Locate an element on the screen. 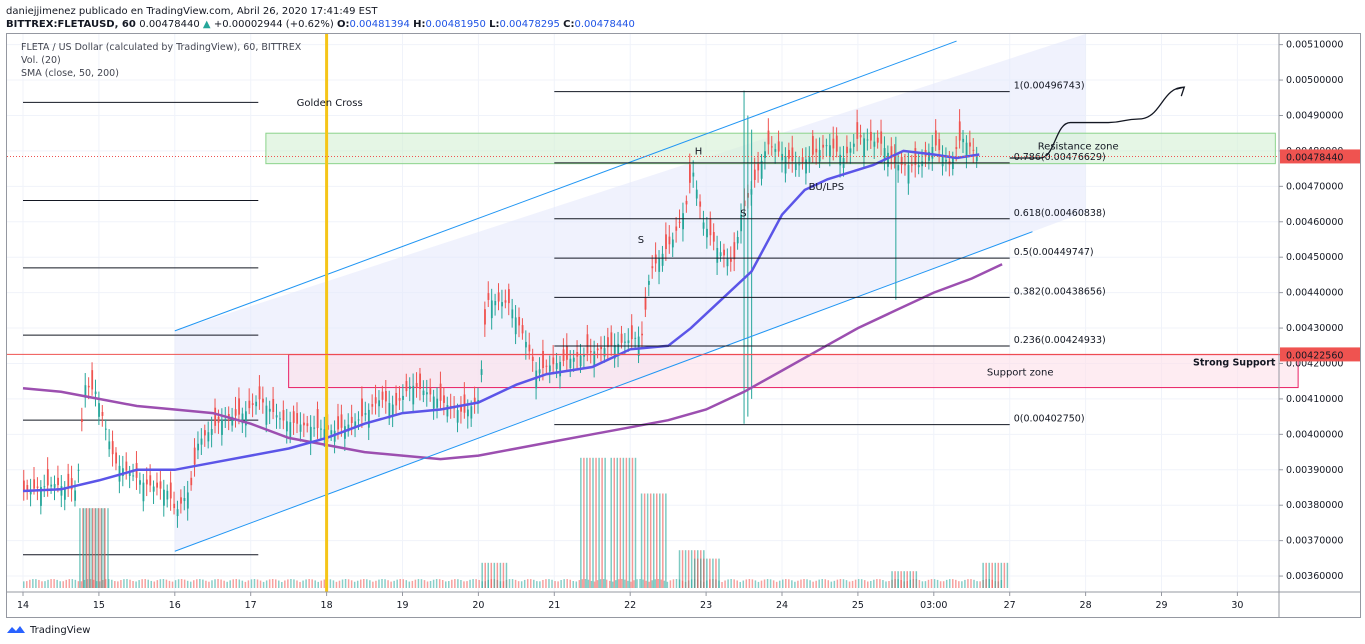 The height and width of the screenshot is (644, 1365). time-axis-label: 16 is located at coordinates (175, 605).